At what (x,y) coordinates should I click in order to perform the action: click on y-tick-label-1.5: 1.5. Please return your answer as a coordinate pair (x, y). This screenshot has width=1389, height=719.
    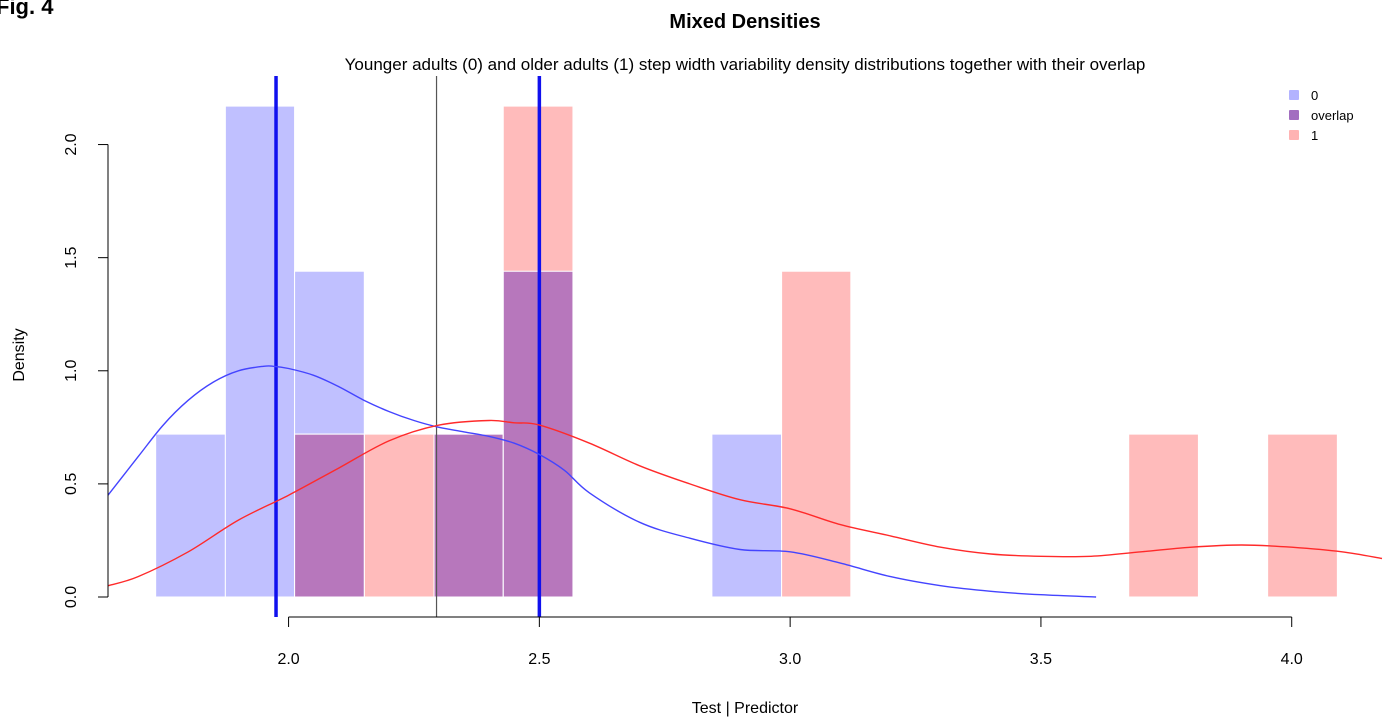
    Looking at the image, I should click on (71, 257).